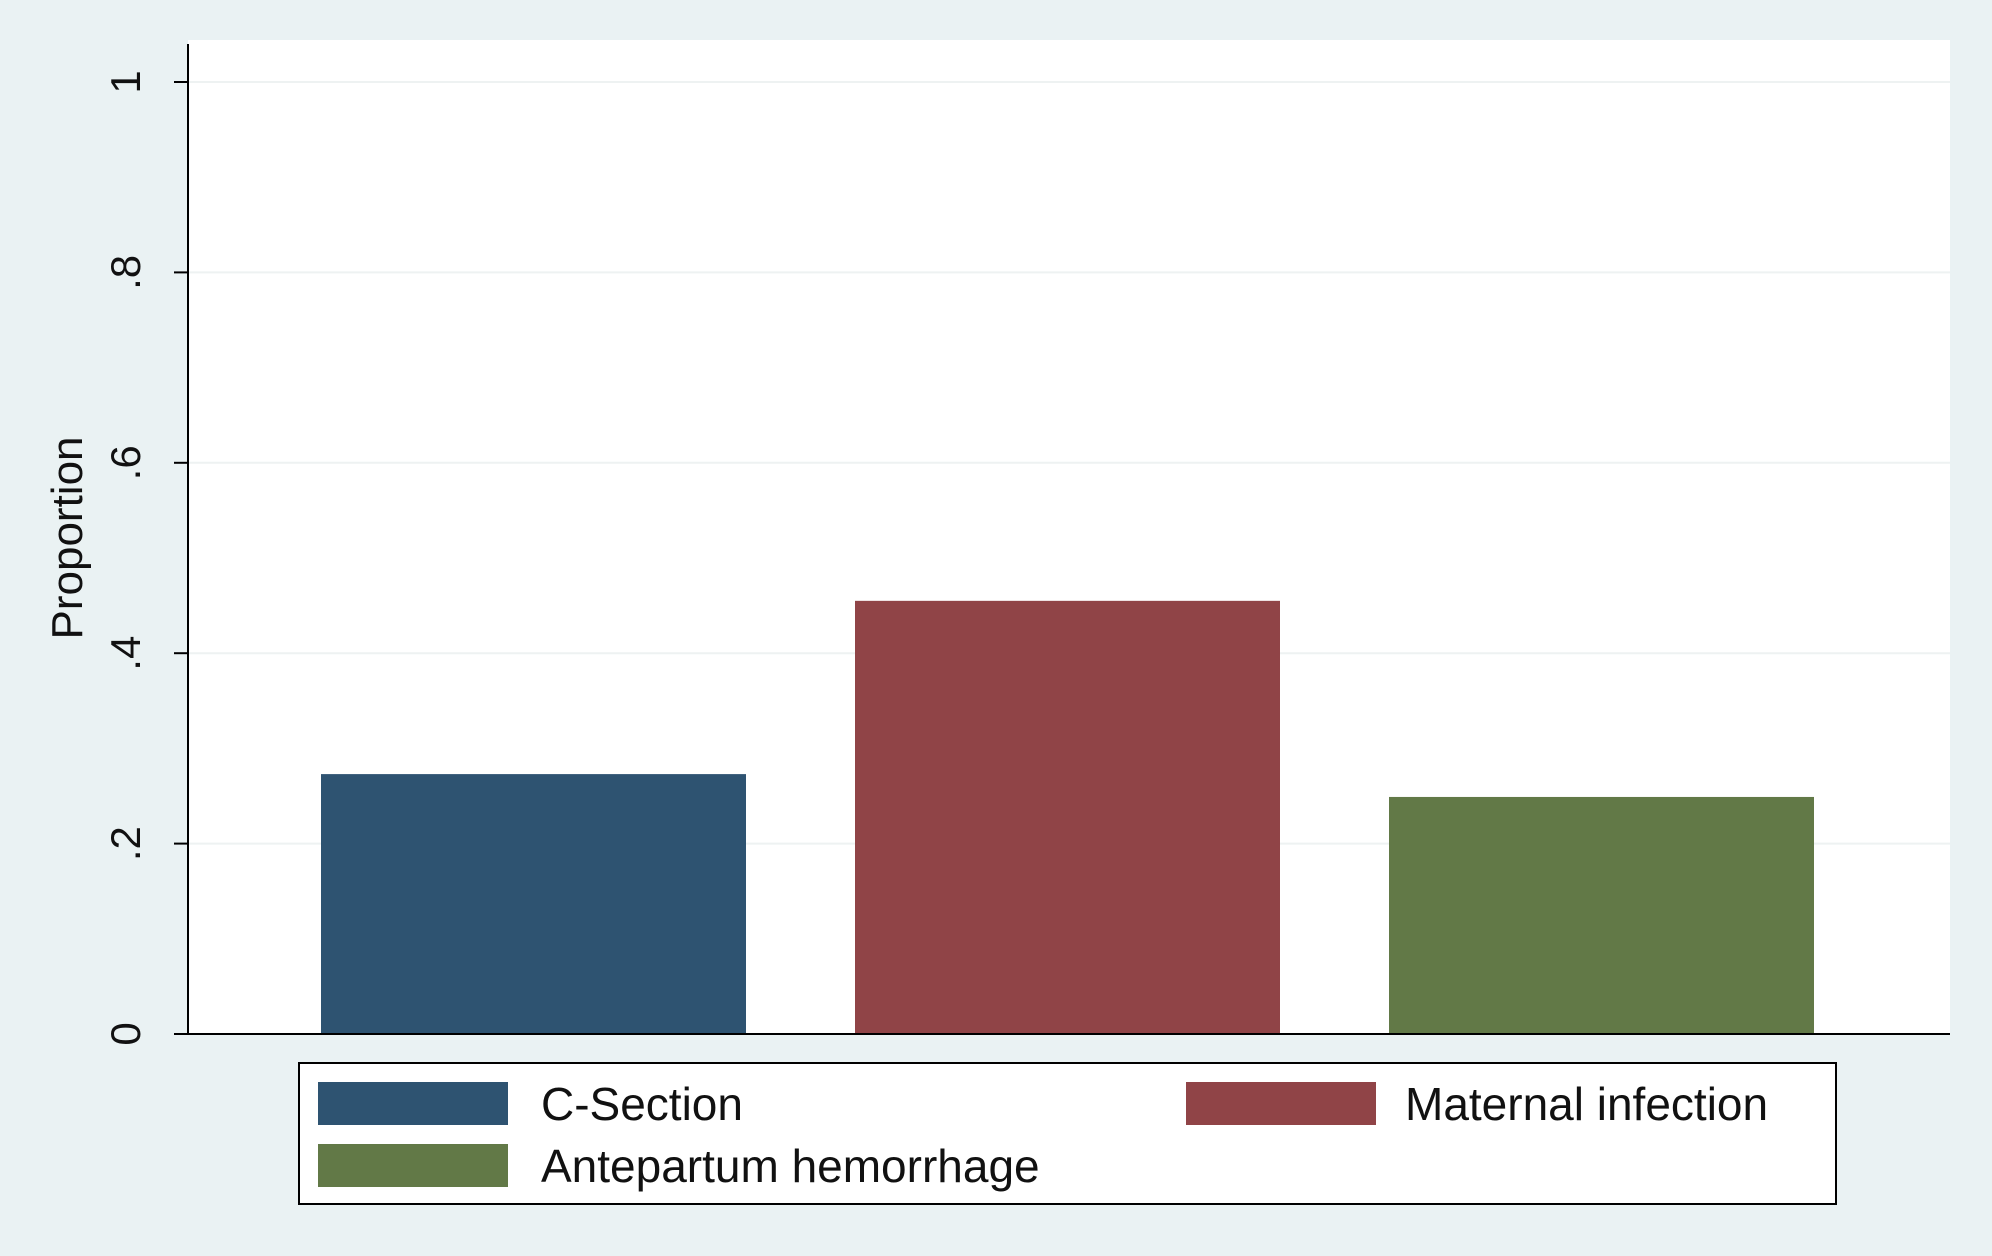 This screenshot has width=1992, height=1256. I want to click on y-ticks: 0 .2 .4 .6 .8 1, so click(145, 558).